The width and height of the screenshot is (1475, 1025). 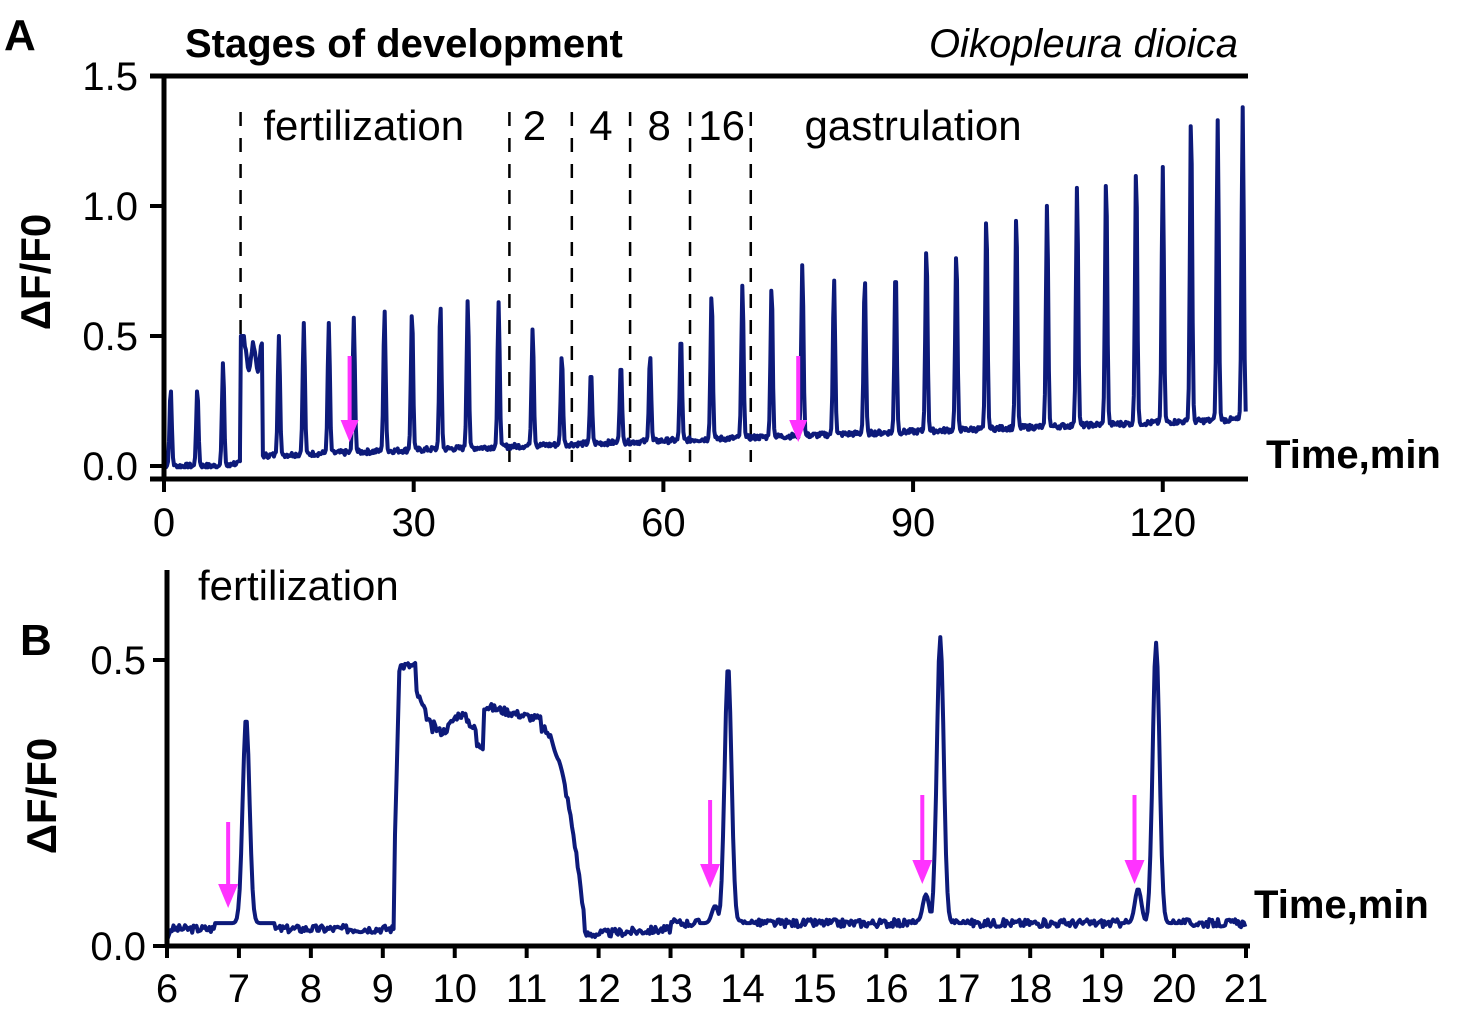 I want to click on stage-label: 16, so click(x=721, y=125).